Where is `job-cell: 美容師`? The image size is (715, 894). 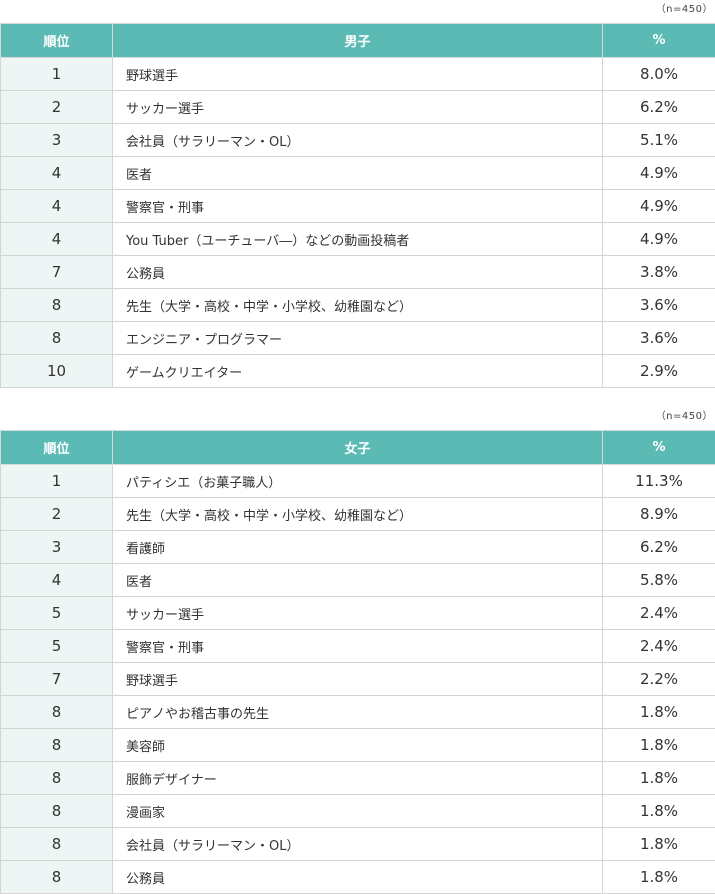
job-cell: 美容師 is located at coordinates (358, 745).